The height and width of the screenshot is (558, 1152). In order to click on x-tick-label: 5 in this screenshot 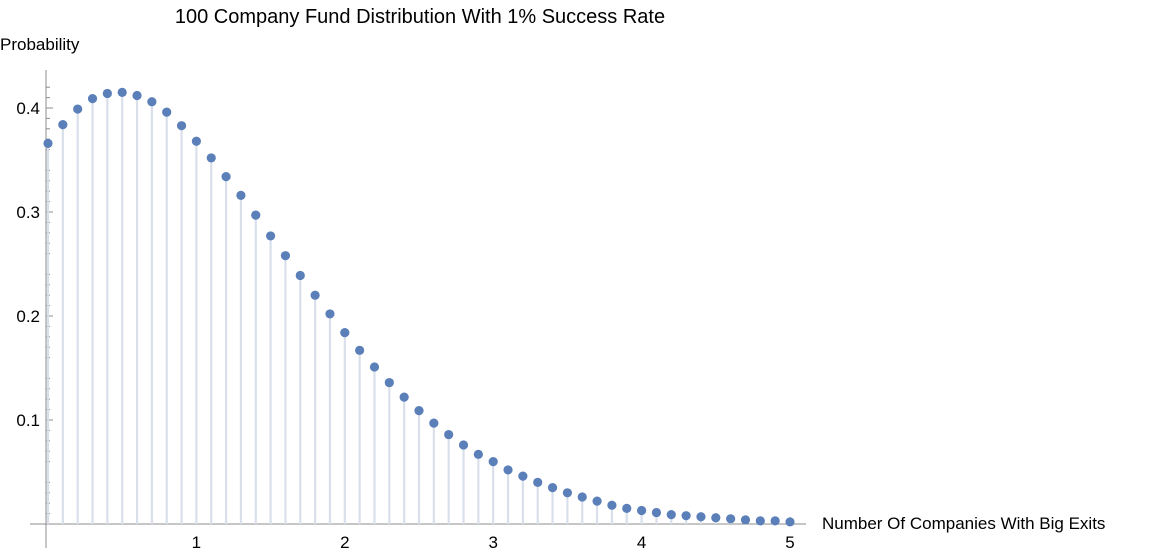, I will do `click(789, 542)`.